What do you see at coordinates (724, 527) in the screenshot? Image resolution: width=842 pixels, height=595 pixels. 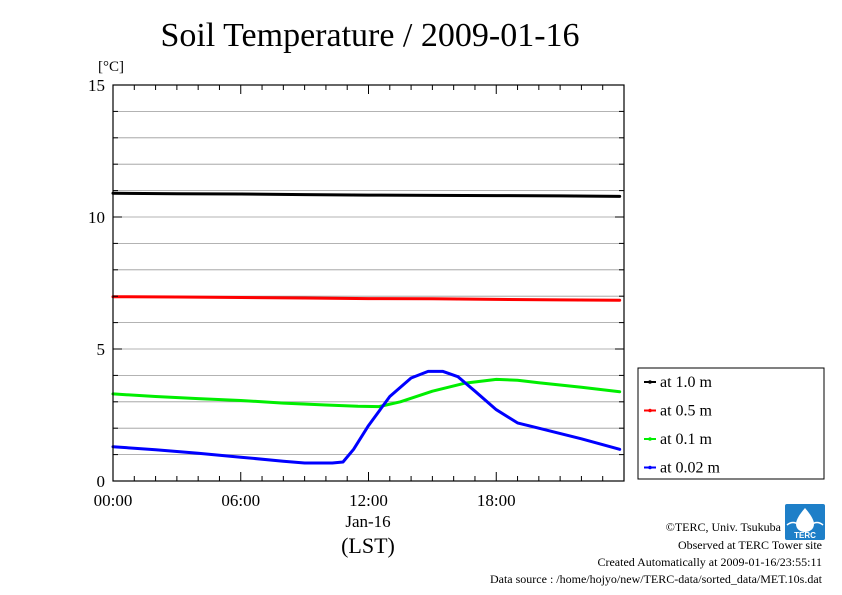 I see `copyright-text: ©TERC, Univ. Tsukuba` at bounding box center [724, 527].